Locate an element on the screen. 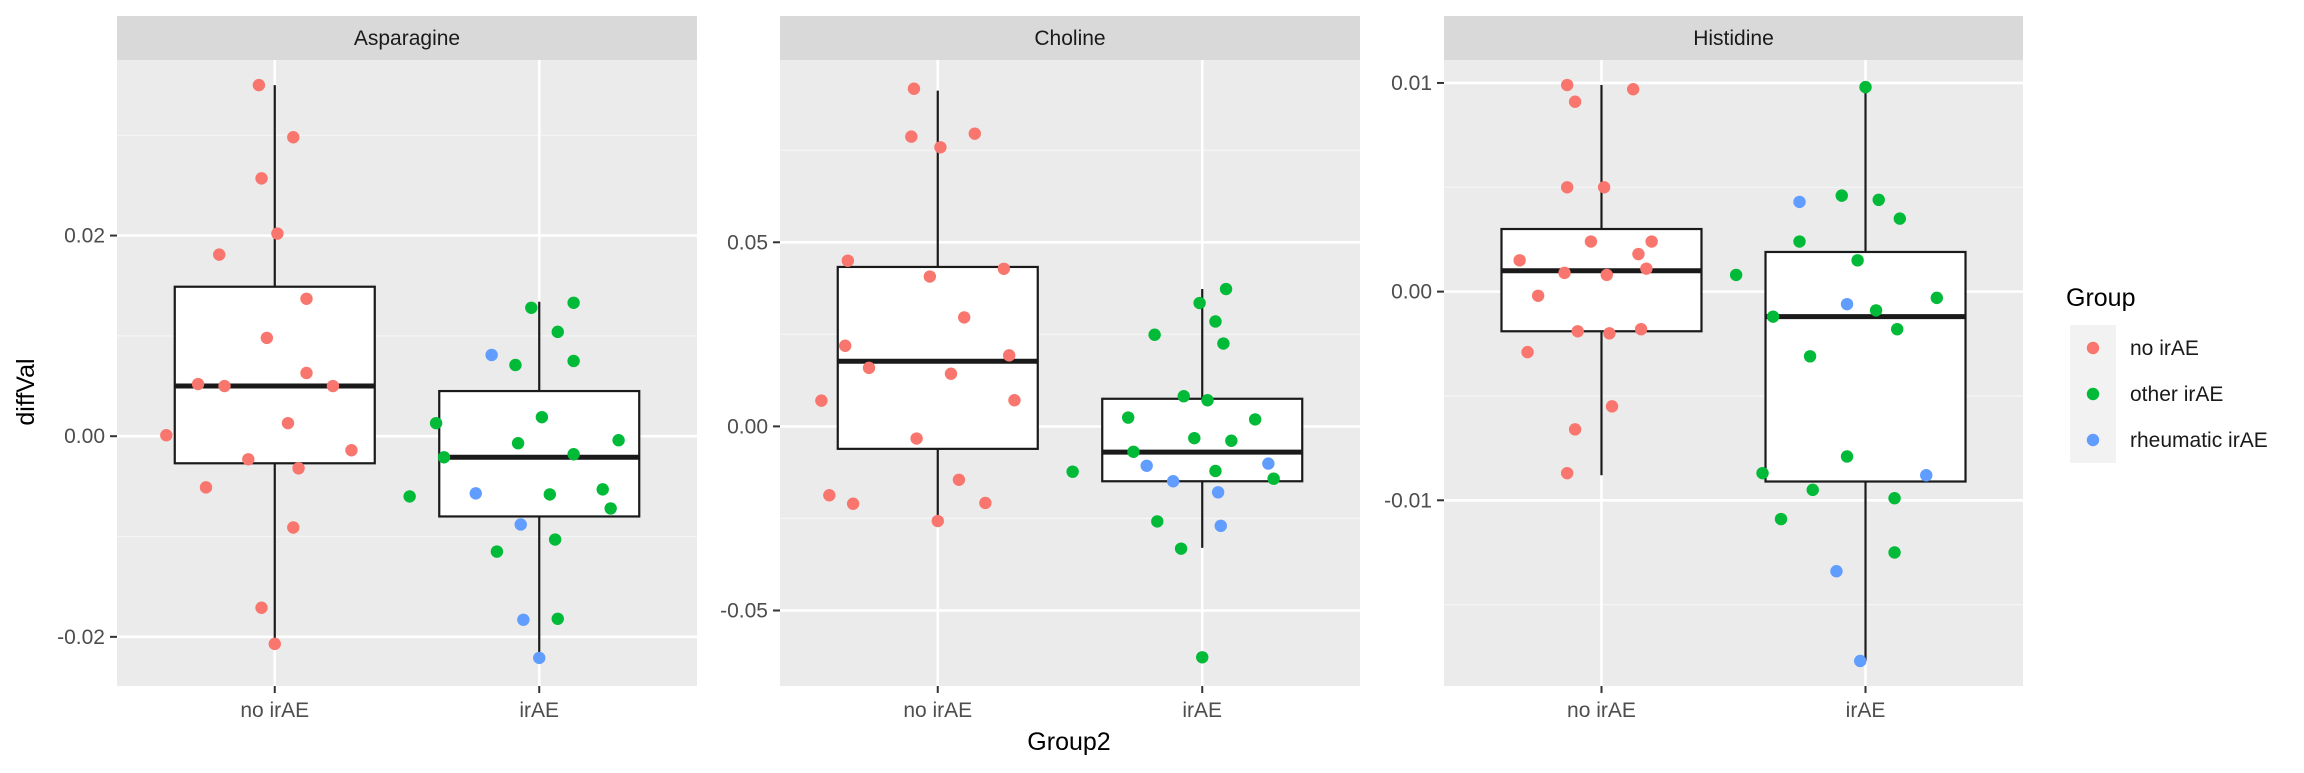  legend-label: no irAE is located at coordinates (2164, 348).